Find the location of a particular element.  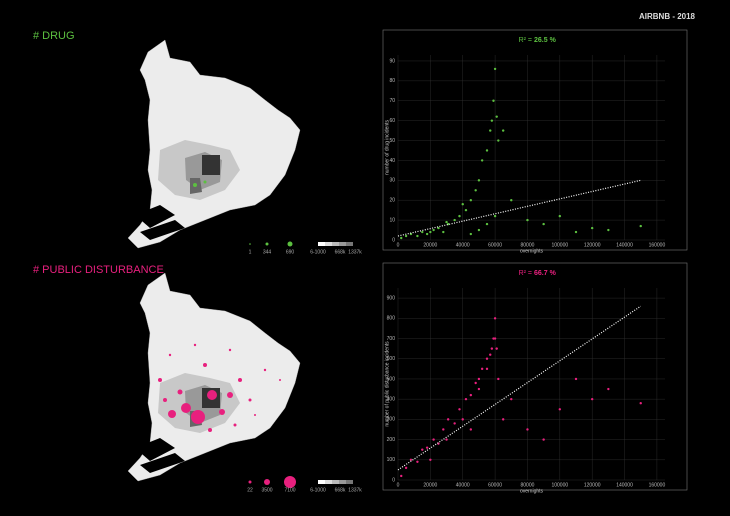

x-tick-label: 100000 is located at coordinates (559, 245).